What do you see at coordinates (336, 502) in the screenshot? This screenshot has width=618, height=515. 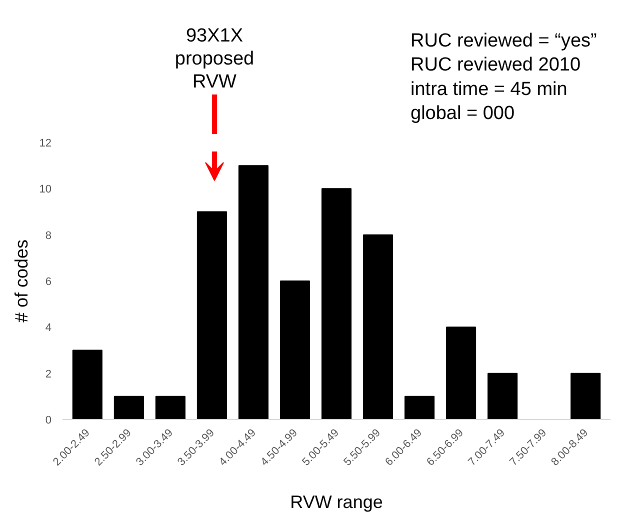 I see `x-axis-title: RVW range` at bounding box center [336, 502].